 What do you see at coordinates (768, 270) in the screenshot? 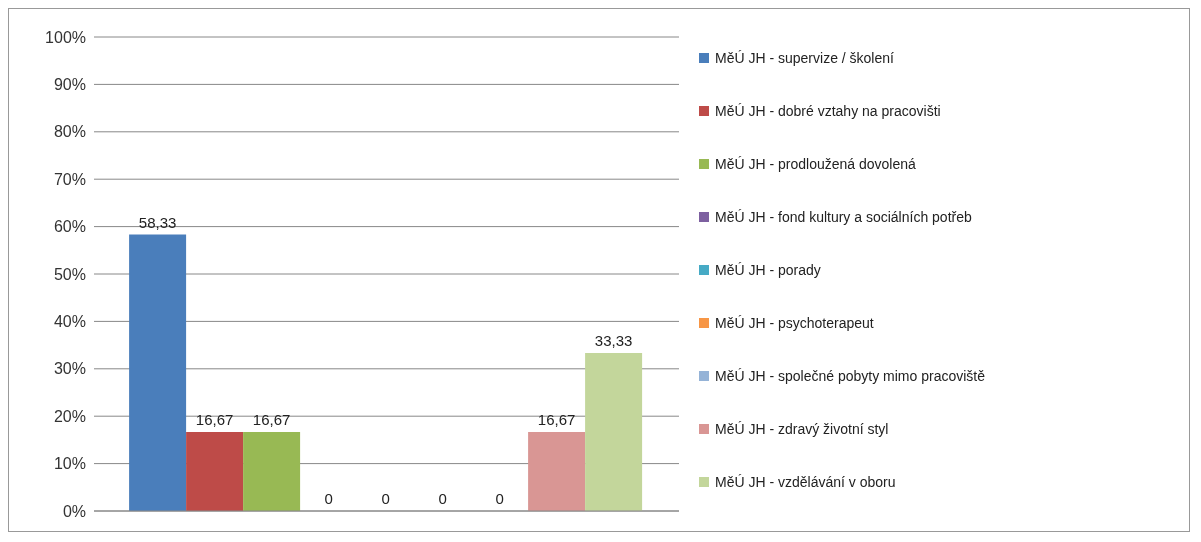
I see `legend-label: MěÚ JH - porady` at bounding box center [768, 270].